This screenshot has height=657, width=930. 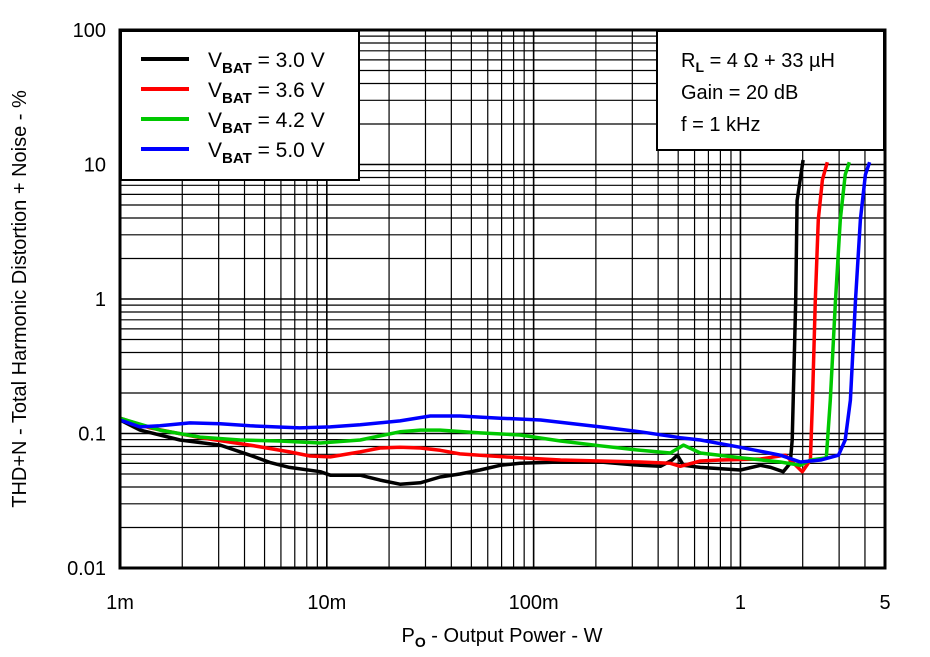 What do you see at coordinates (120, 603) in the screenshot?
I see `x-tick-label: 1m` at bounding box center [120, 603].